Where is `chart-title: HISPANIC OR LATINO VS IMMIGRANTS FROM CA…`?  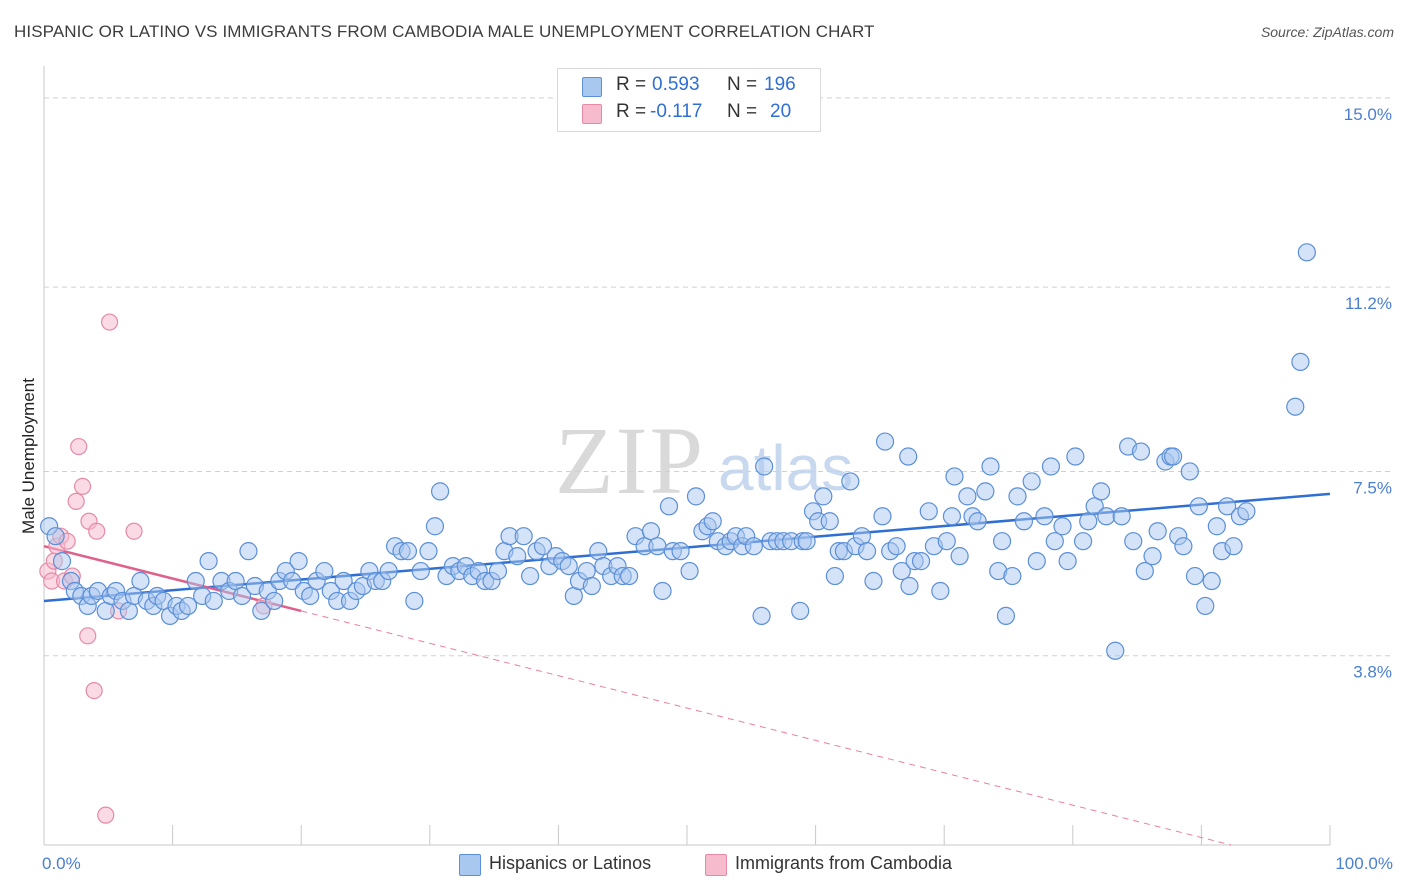
chart-title: HISPANIC OR LATINO VS IMMIGRANTS FROM CA… is located at coordinates (444, 31).